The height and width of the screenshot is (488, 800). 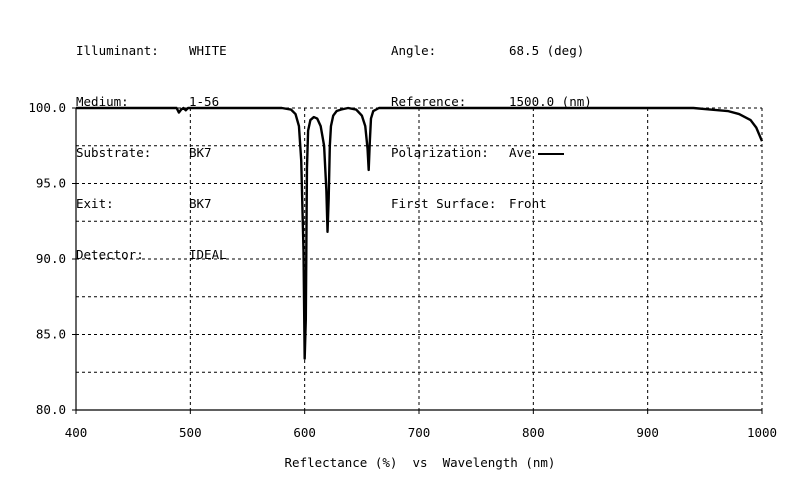 What do you see at coordinates (47, 107) in the screenshot?
I see `y-tick-label: 100.0` at bounding box center [47, 107].